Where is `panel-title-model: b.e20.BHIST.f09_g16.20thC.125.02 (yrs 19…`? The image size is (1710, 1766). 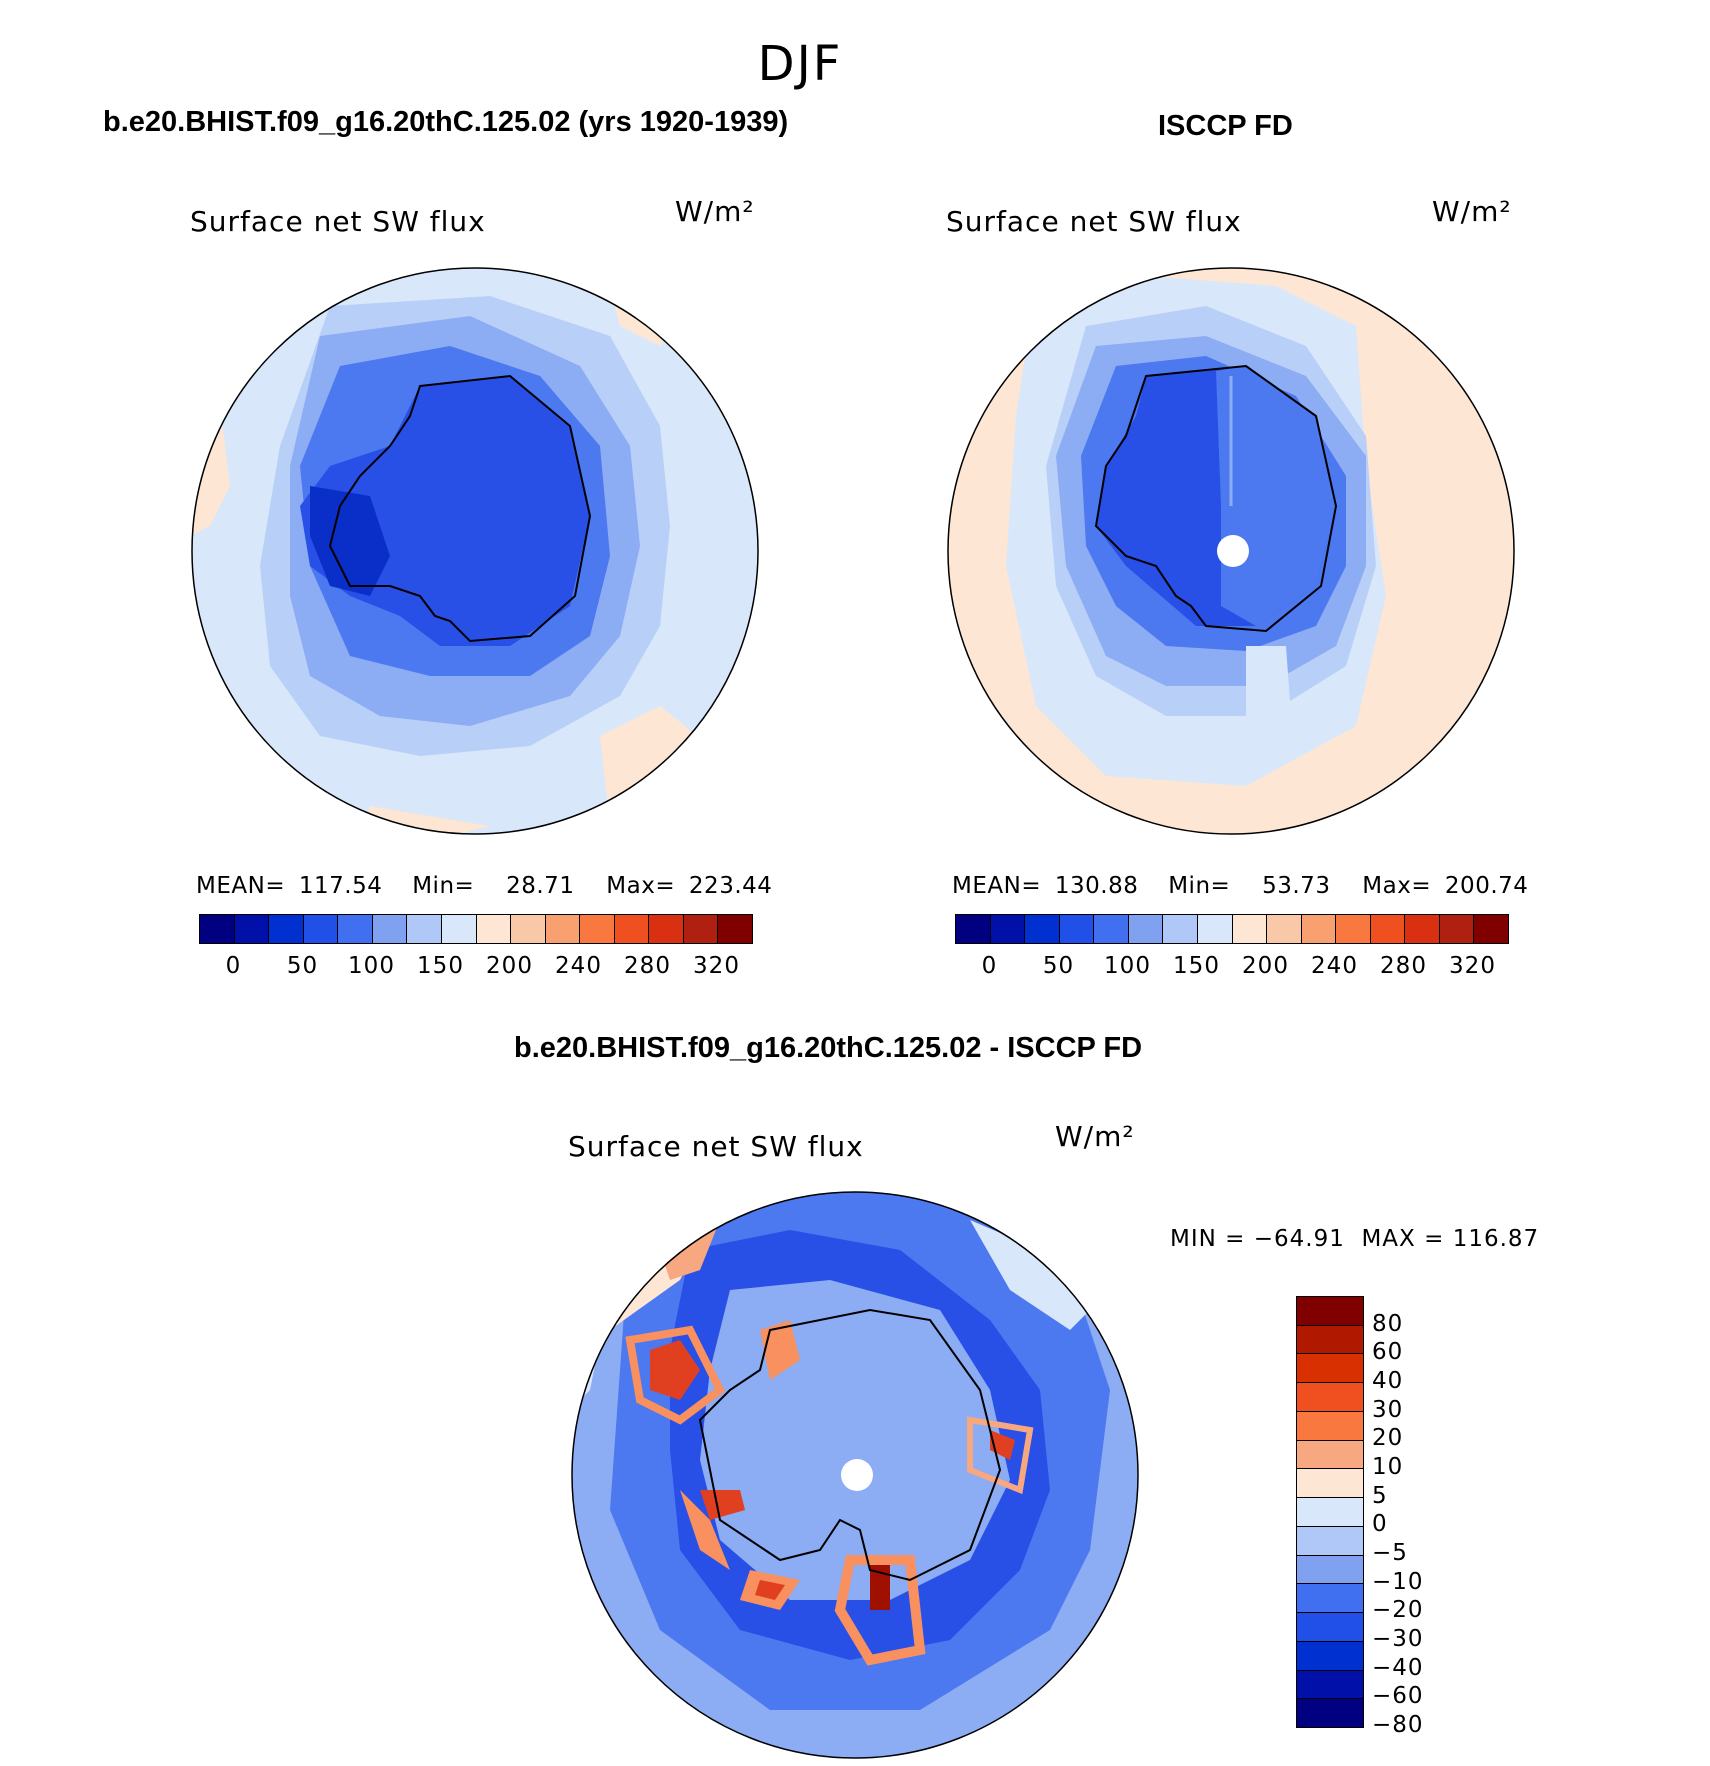
panel-title-model: b.e20.BHIST.f09_g16.20thC.125.02 (yrs 19… is located at coordinates (446, 122).